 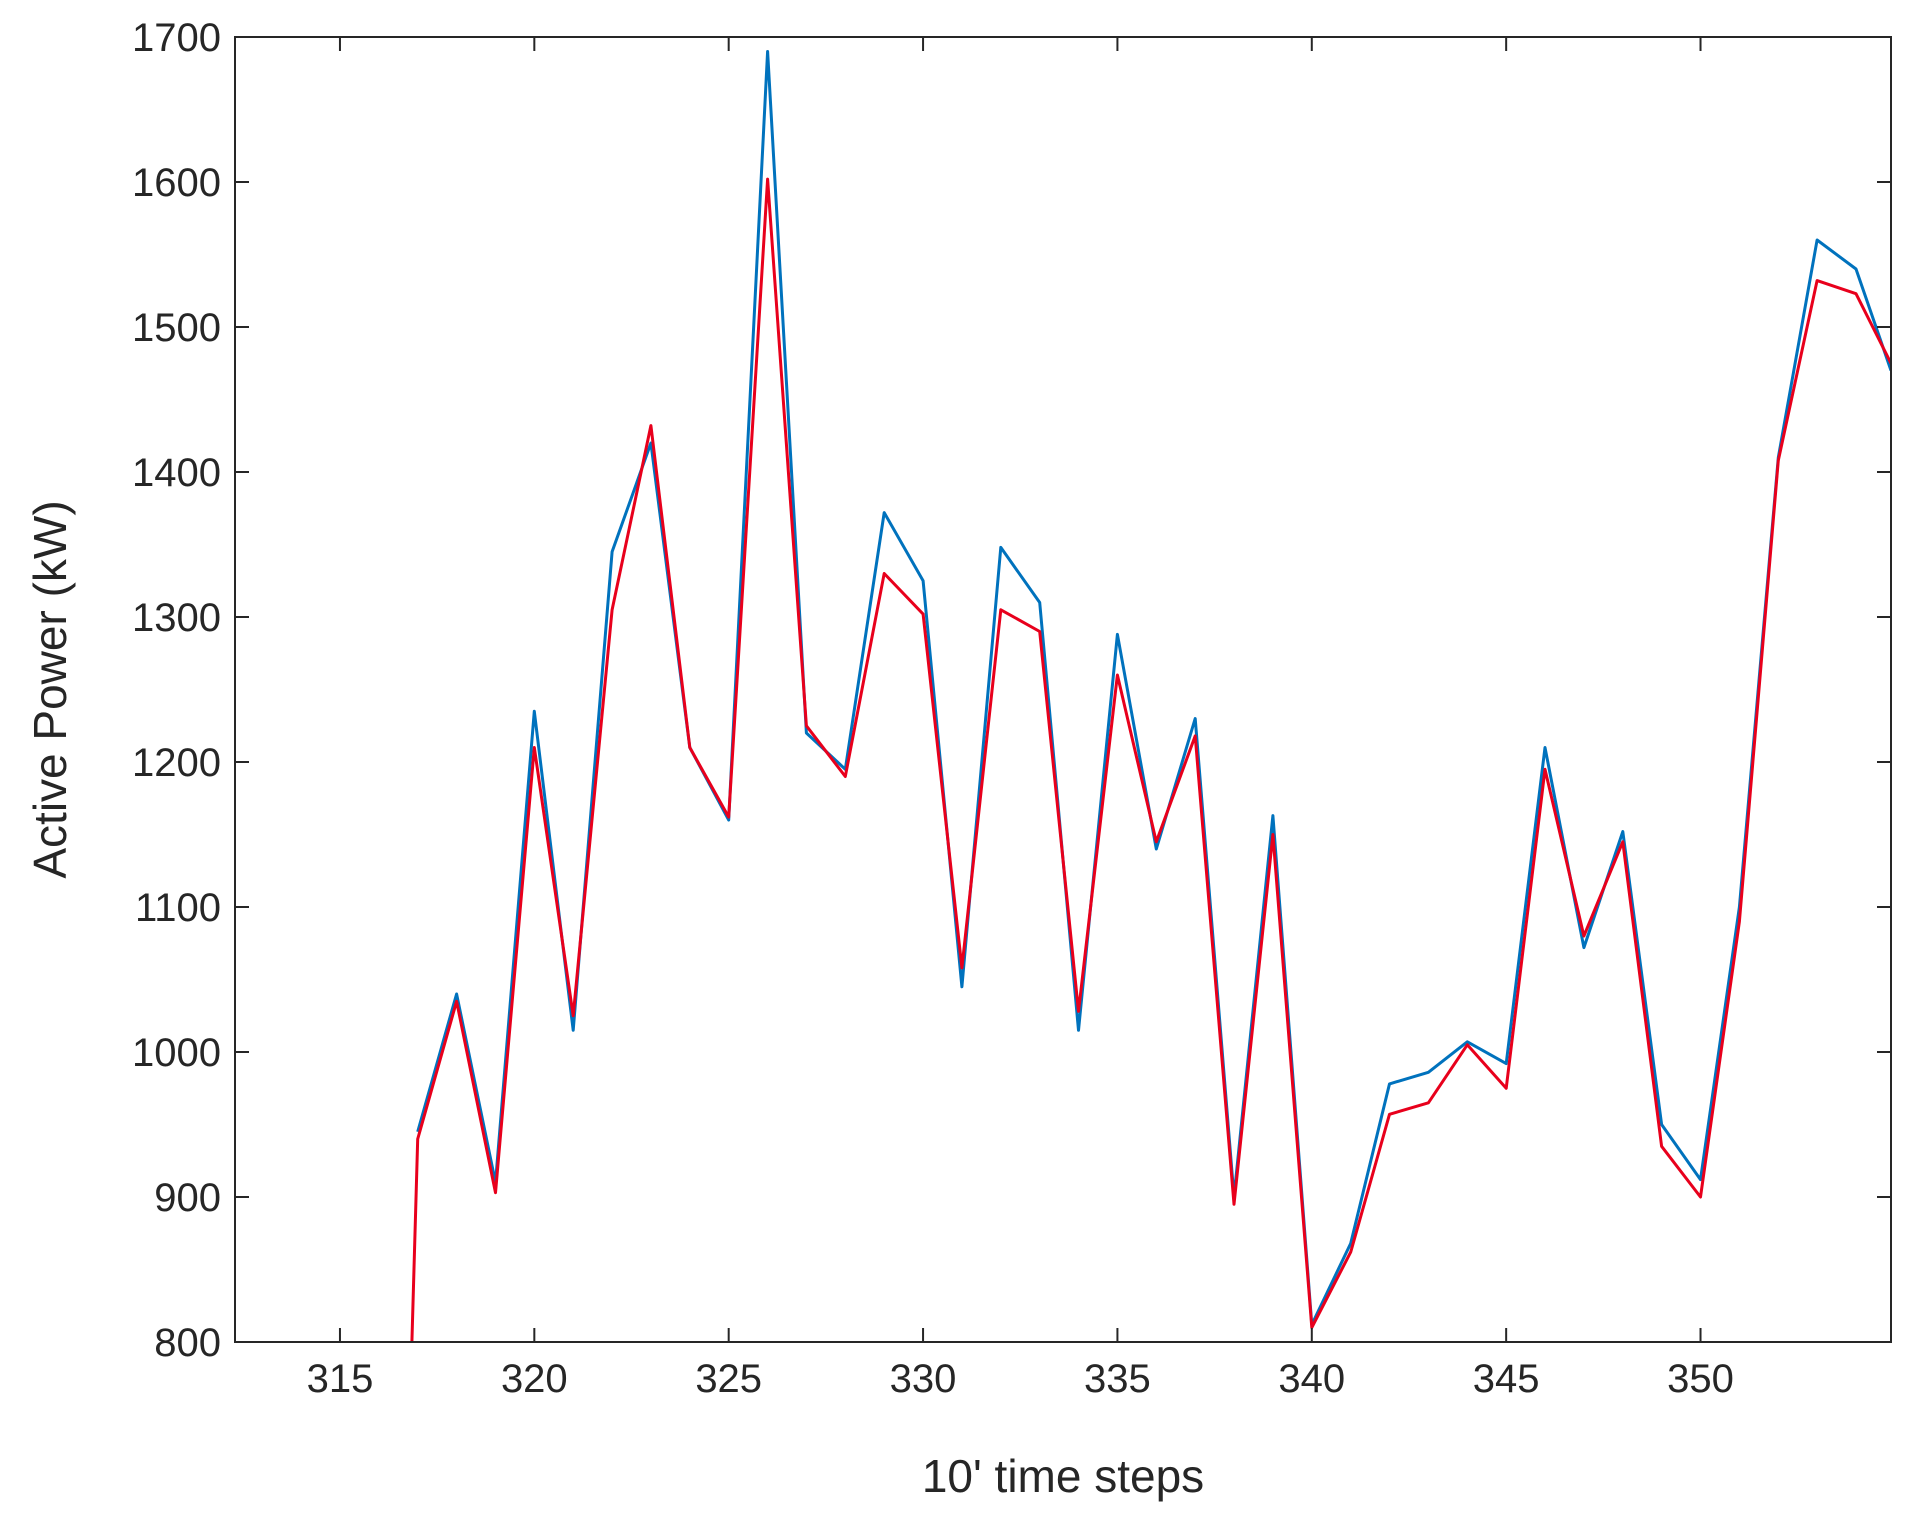 What do you see at coordinates (176, 328) in the screenshot?
I see `y-tick-label: 1500` at bounding box center [176, 328].